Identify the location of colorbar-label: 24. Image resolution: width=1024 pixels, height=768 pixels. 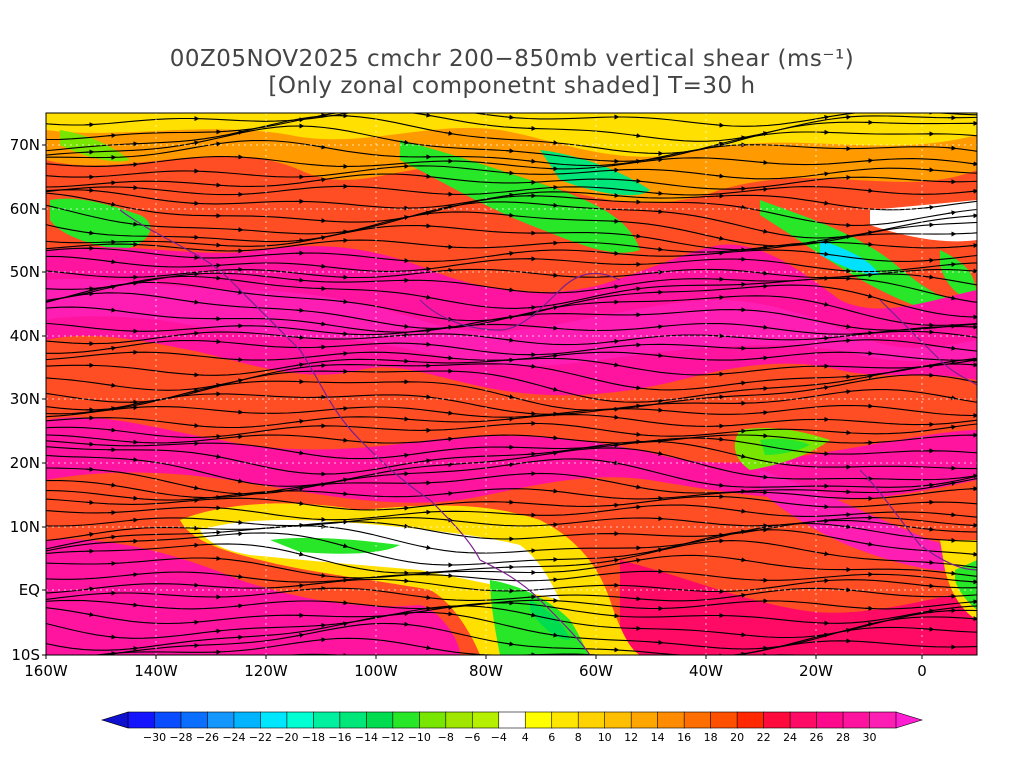
(790, 737).